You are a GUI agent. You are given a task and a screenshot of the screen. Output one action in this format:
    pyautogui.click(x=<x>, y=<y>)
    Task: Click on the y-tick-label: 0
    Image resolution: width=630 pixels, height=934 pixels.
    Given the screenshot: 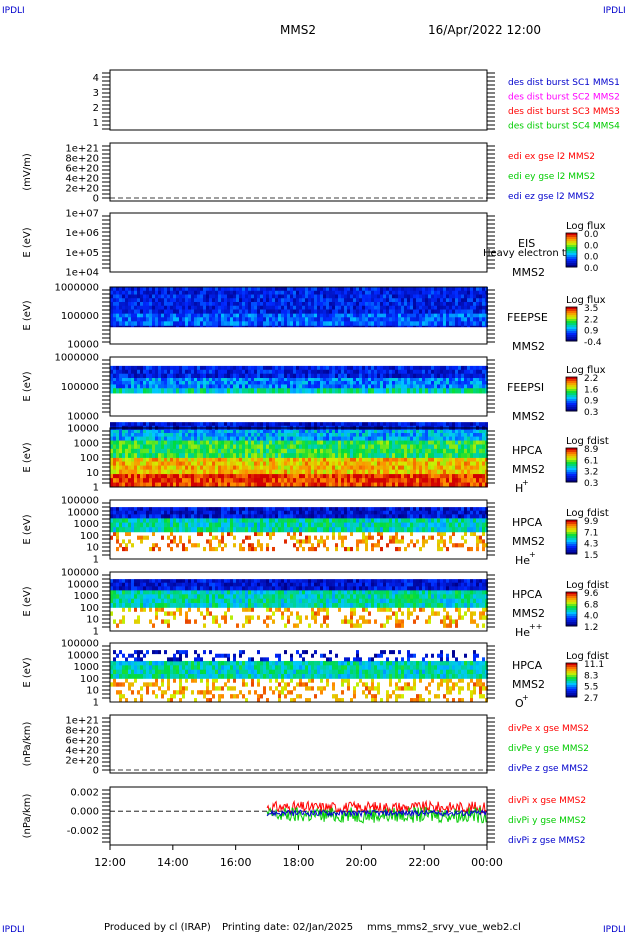 What is the action you would take?
    pyautogui.click(x=96, y=771)
    